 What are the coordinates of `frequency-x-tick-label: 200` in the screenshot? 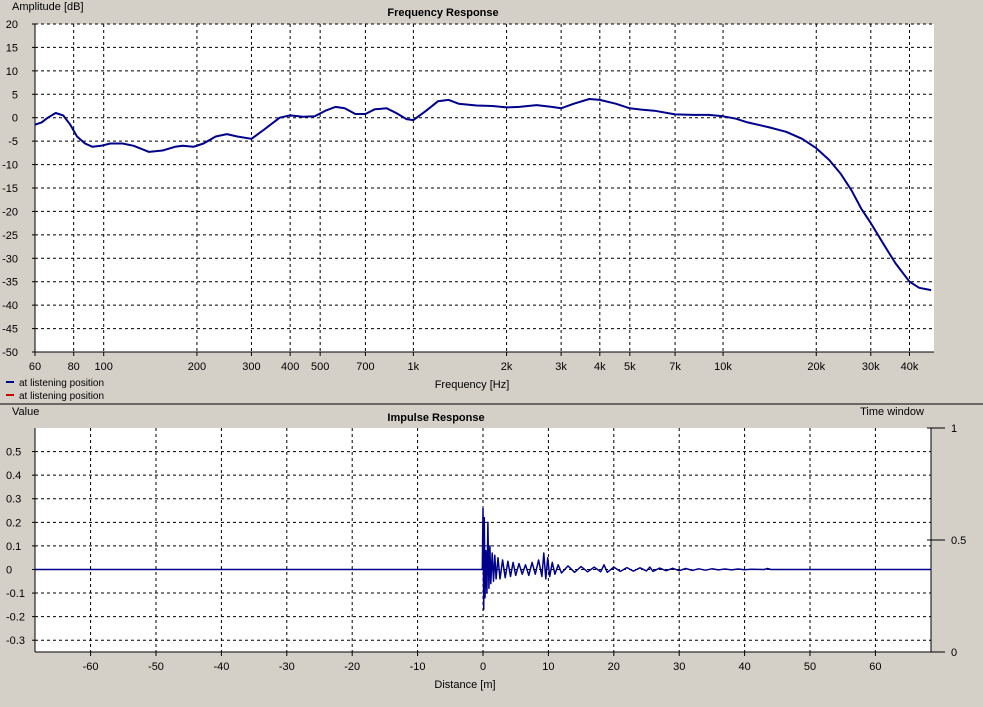 It's located at (197, 367).